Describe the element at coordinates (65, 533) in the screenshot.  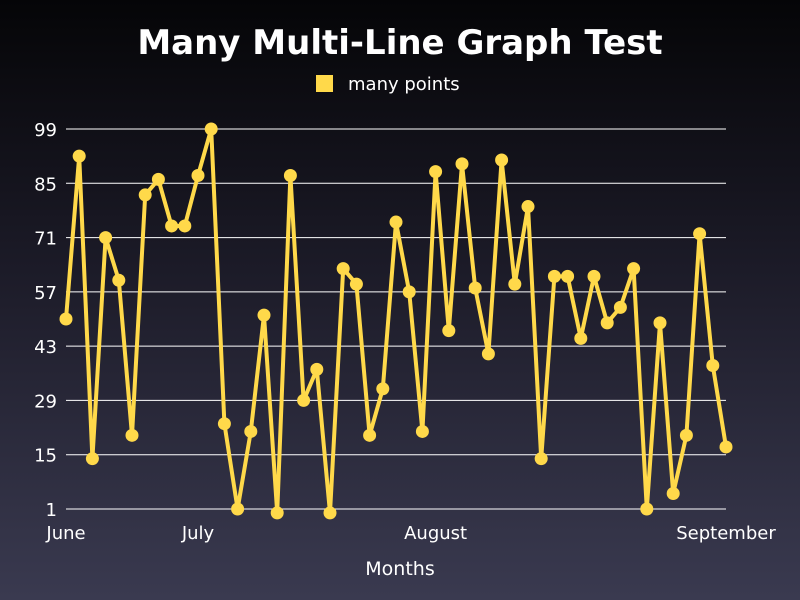
I see `x-tick-label: June` at that location.